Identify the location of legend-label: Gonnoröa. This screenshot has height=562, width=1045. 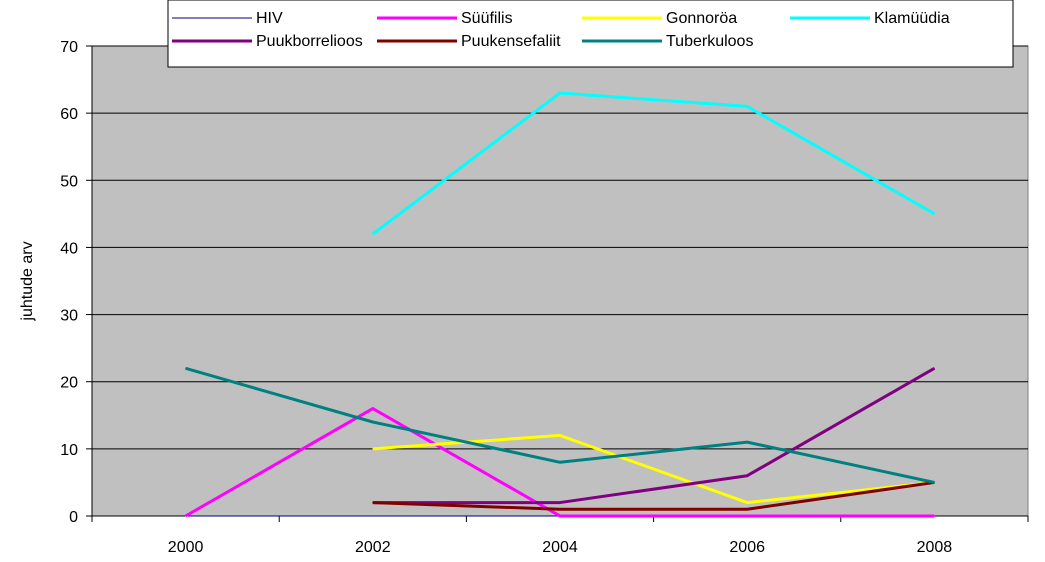
(701, 18).